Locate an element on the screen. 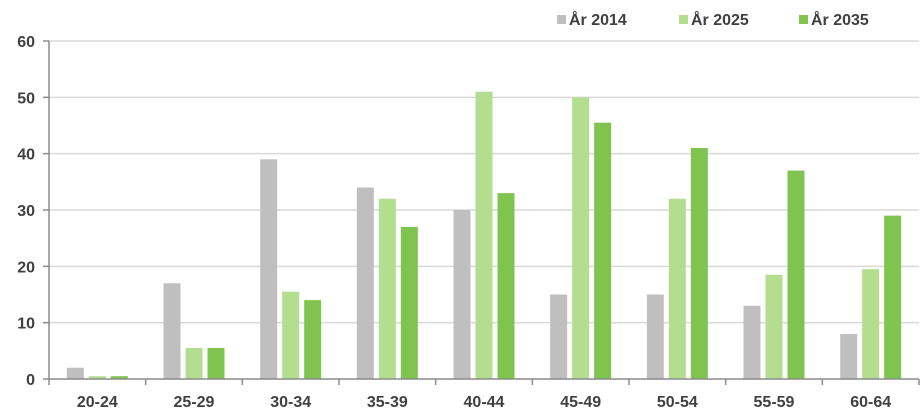 This screenshot has width=921, height=413. x-tick-label: 40-44 is located at coordinates (484, 402).